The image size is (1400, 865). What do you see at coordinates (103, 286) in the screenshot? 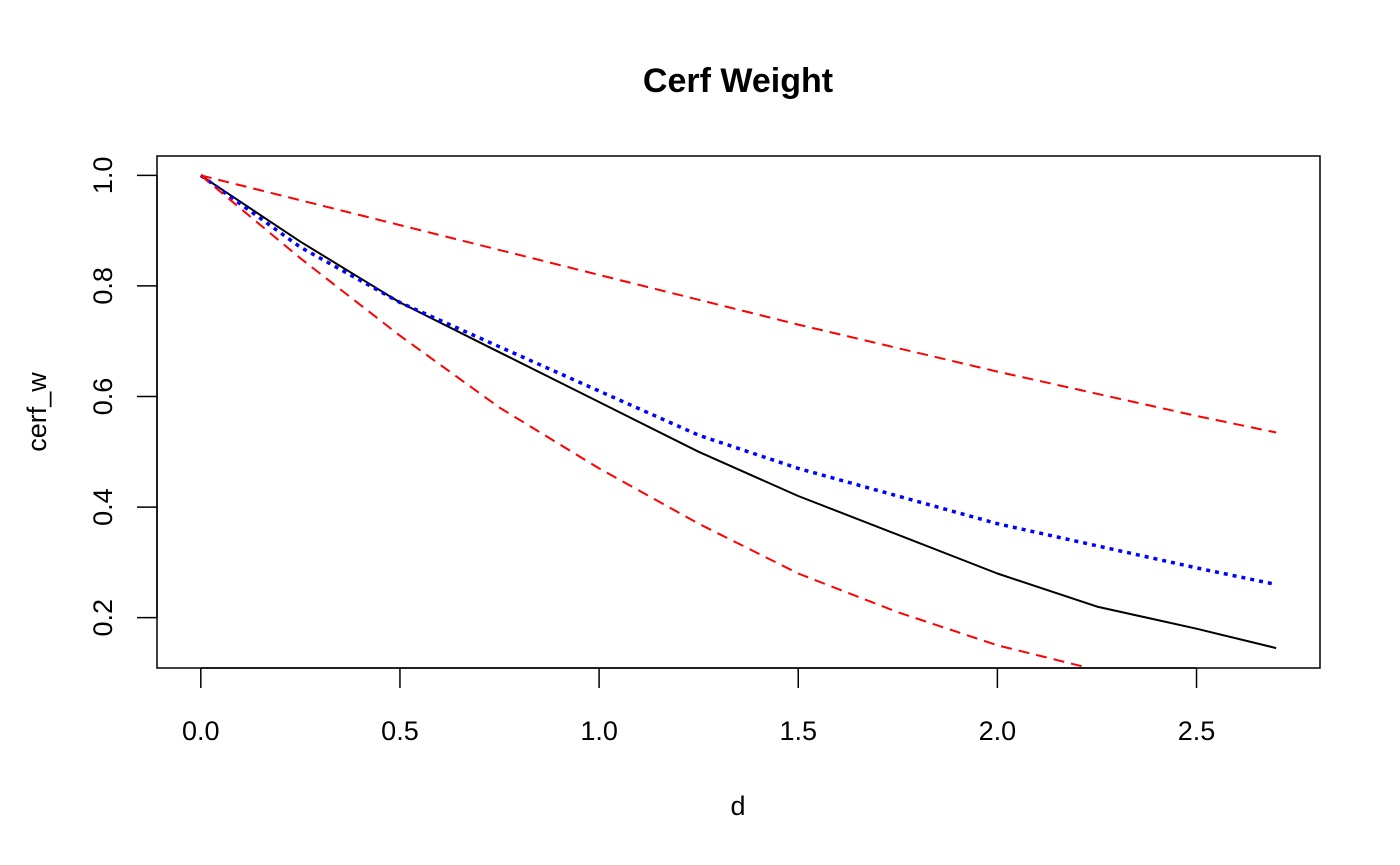
I see `y-tick-label: 0.8` at bounding box center [103, 286].